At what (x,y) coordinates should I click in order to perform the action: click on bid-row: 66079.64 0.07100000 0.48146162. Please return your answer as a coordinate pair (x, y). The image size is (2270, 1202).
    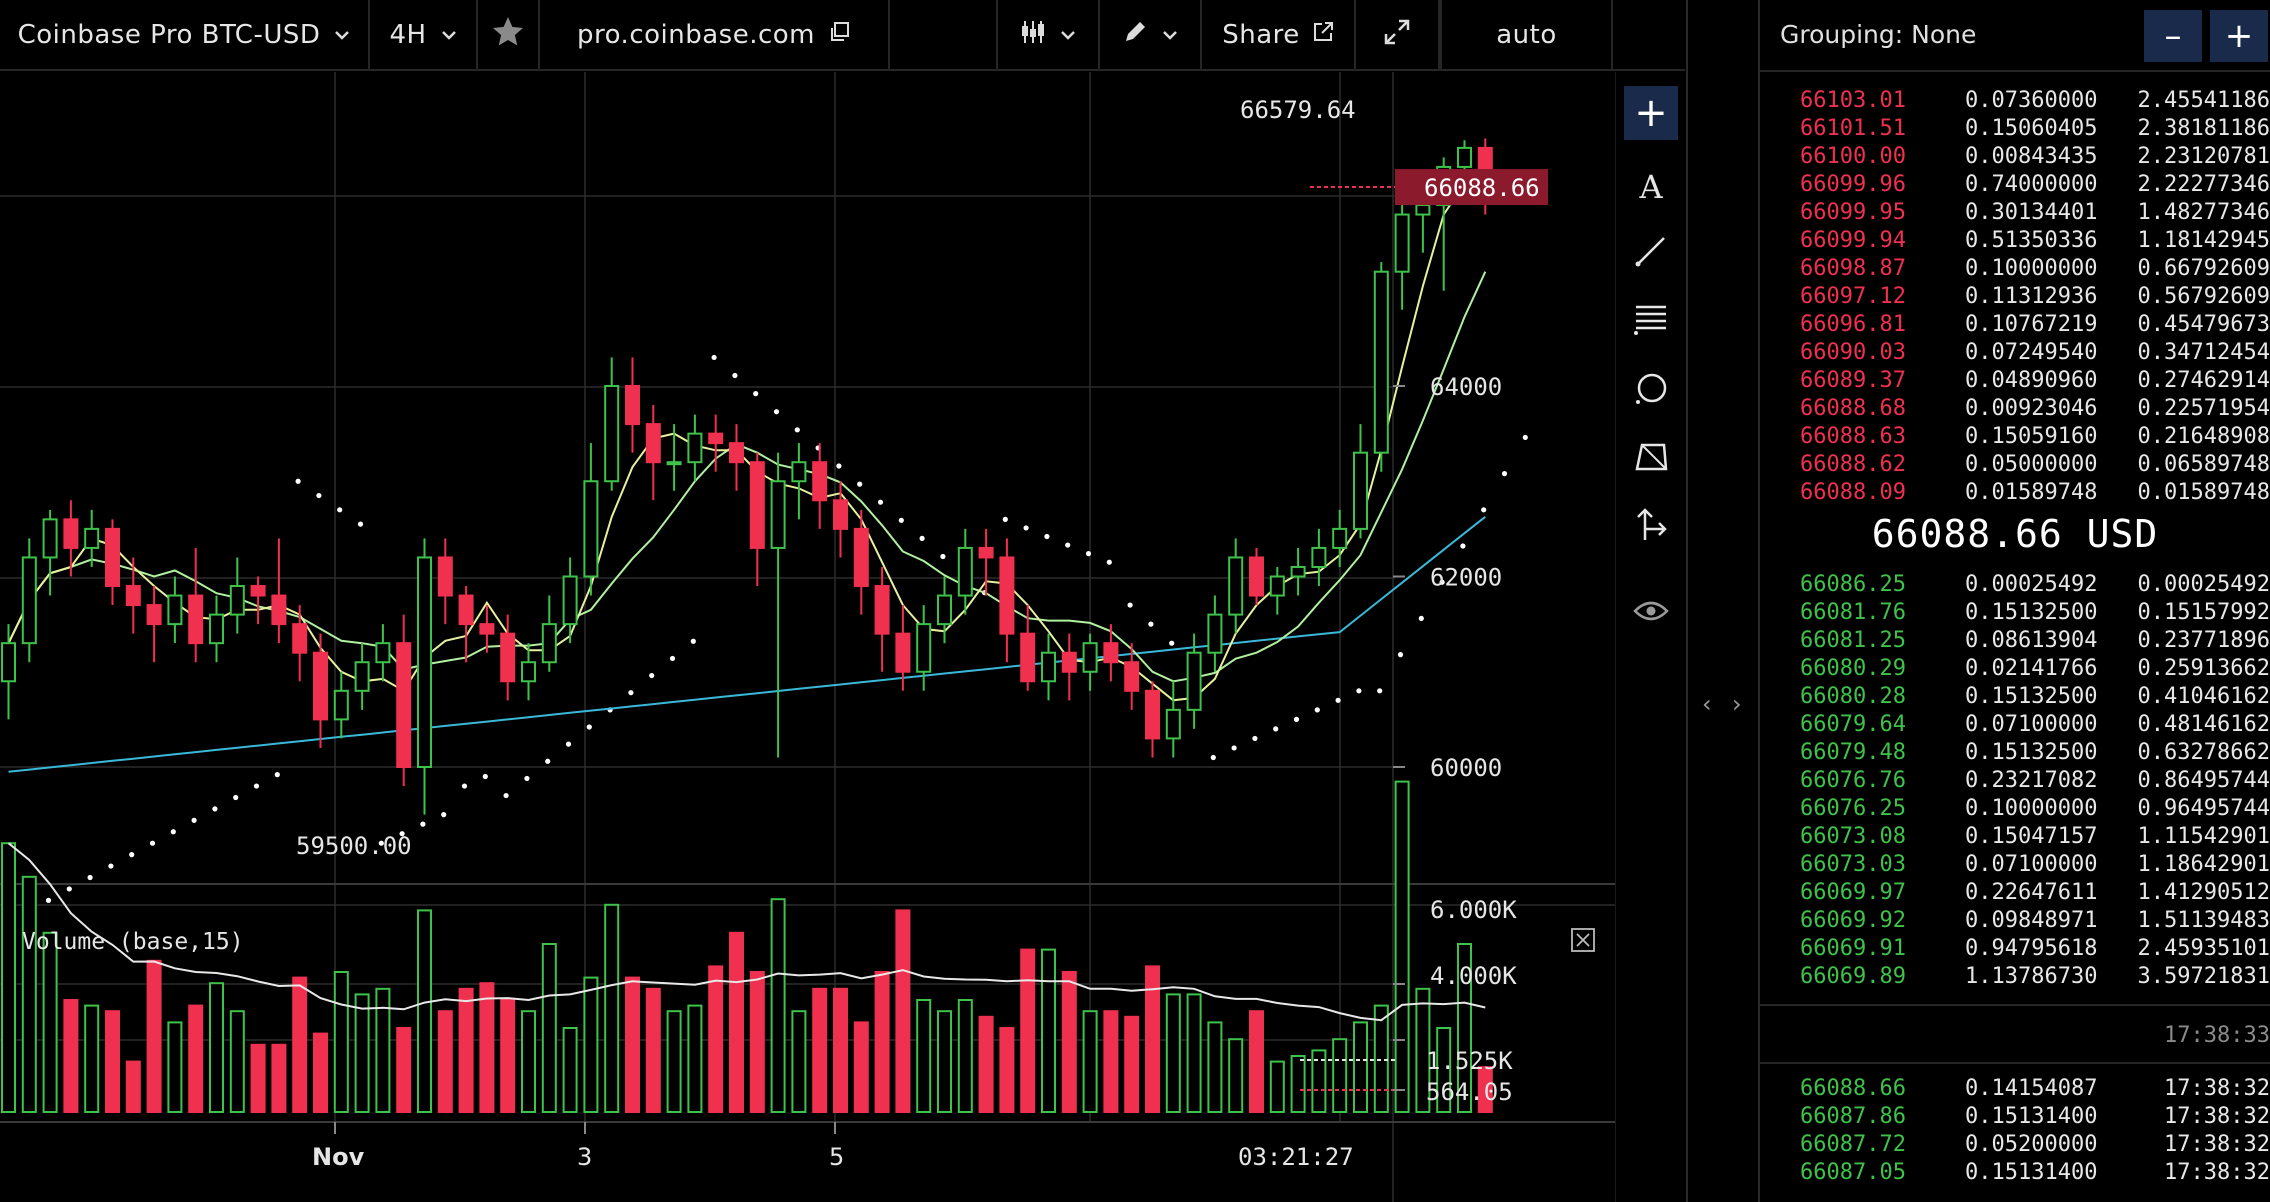
    Looking at the image, I should click on (2015, 726).